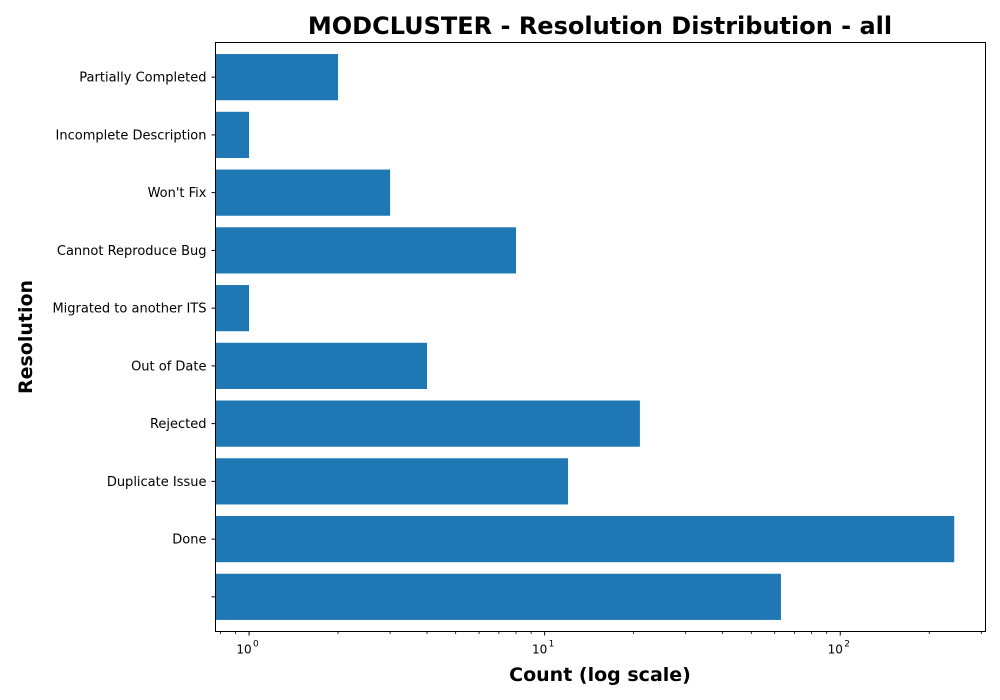 The width and height of the screenshot is (1000, 700). Describe the element at coordinates (600, 675) in the screenshot. I see `x-axis-label: Count (log scale)` at that location.